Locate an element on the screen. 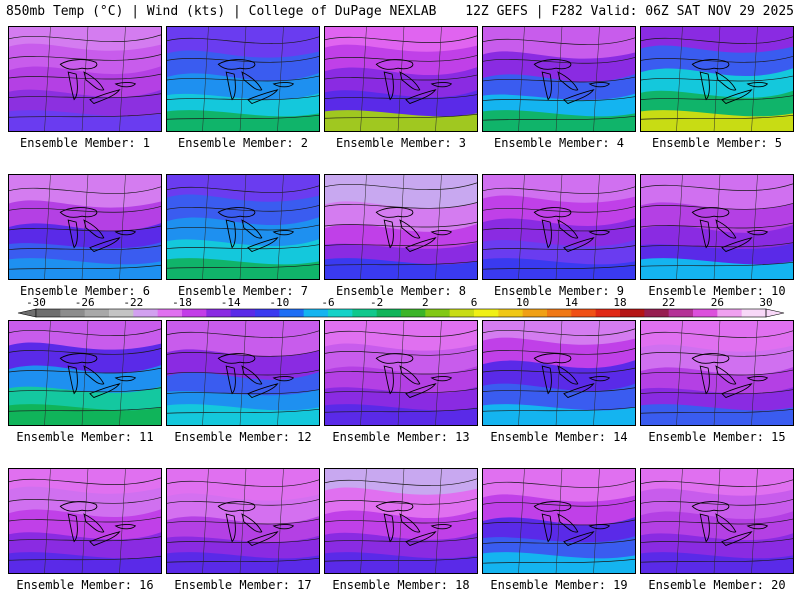  colorbar-tick-label: -30 is located at coordinates (36, 302).